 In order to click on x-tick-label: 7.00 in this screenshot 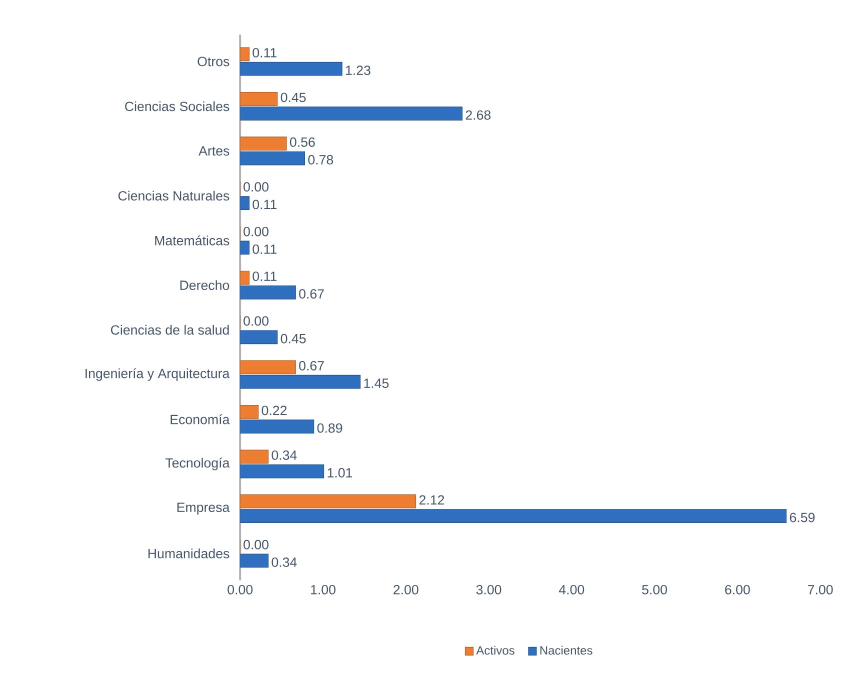, I will do `click(820, 589)`.